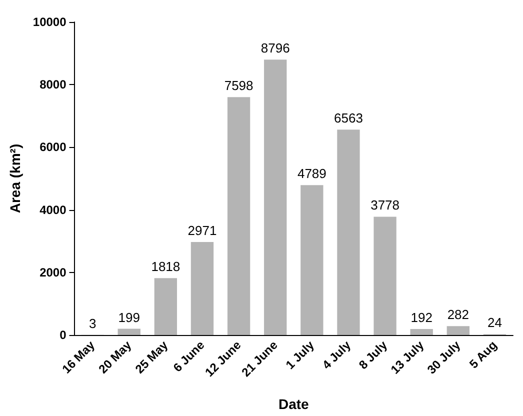  Describe the element at coordinates (92, 323) in the screenshot. I see `data-label: 3` at that location.